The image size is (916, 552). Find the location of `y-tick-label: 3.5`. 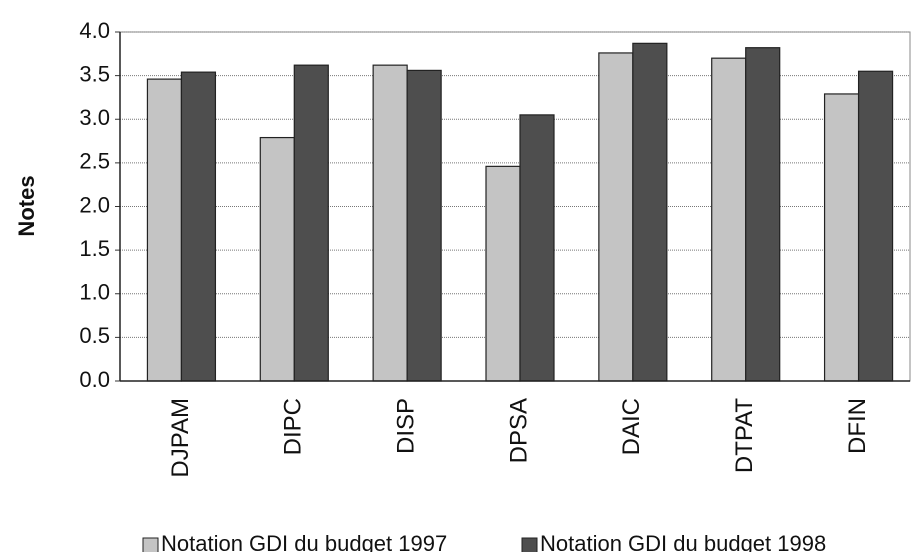

y-tick-label: 3.5 is located at coordinates (94, 73).